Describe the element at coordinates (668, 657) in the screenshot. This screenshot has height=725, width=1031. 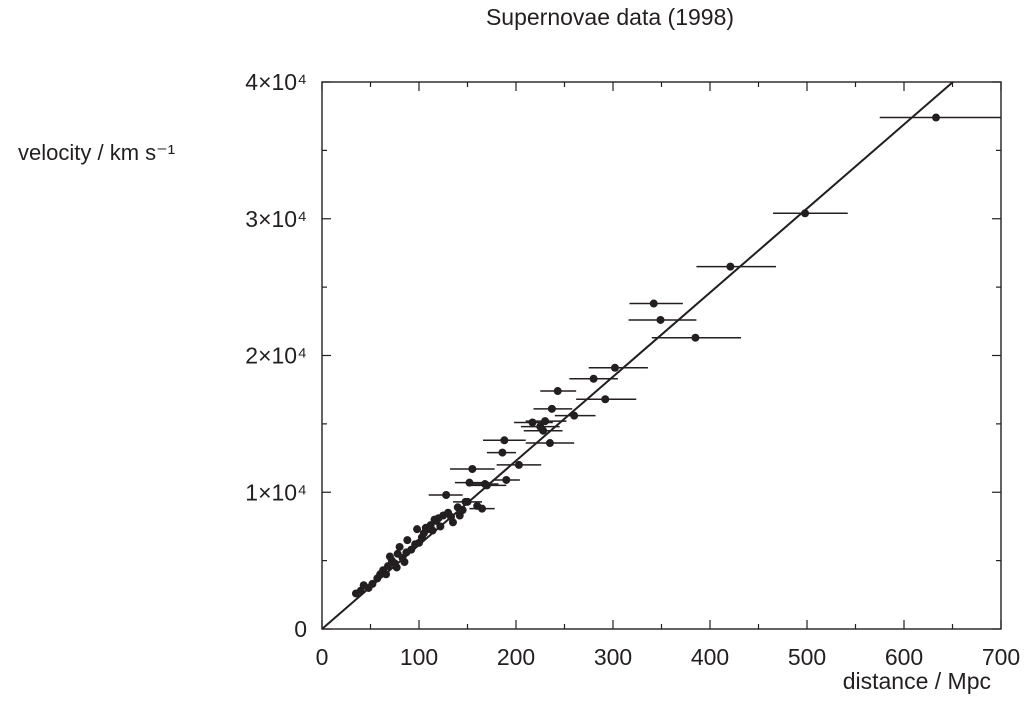
I see `x-tick-labels: 0 100 200 300 400 500 600 700` at that location.